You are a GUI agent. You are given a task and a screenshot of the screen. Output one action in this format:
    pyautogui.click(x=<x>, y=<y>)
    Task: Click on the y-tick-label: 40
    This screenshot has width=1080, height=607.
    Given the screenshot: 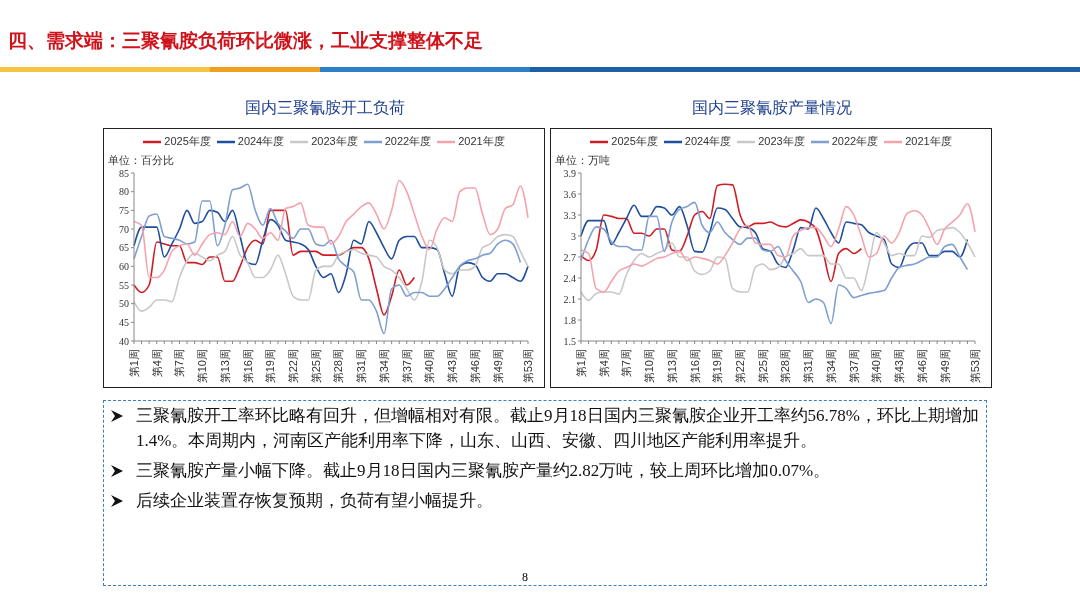 What is the action you would take?
    pyautogui.click(x=124, y=341)
    